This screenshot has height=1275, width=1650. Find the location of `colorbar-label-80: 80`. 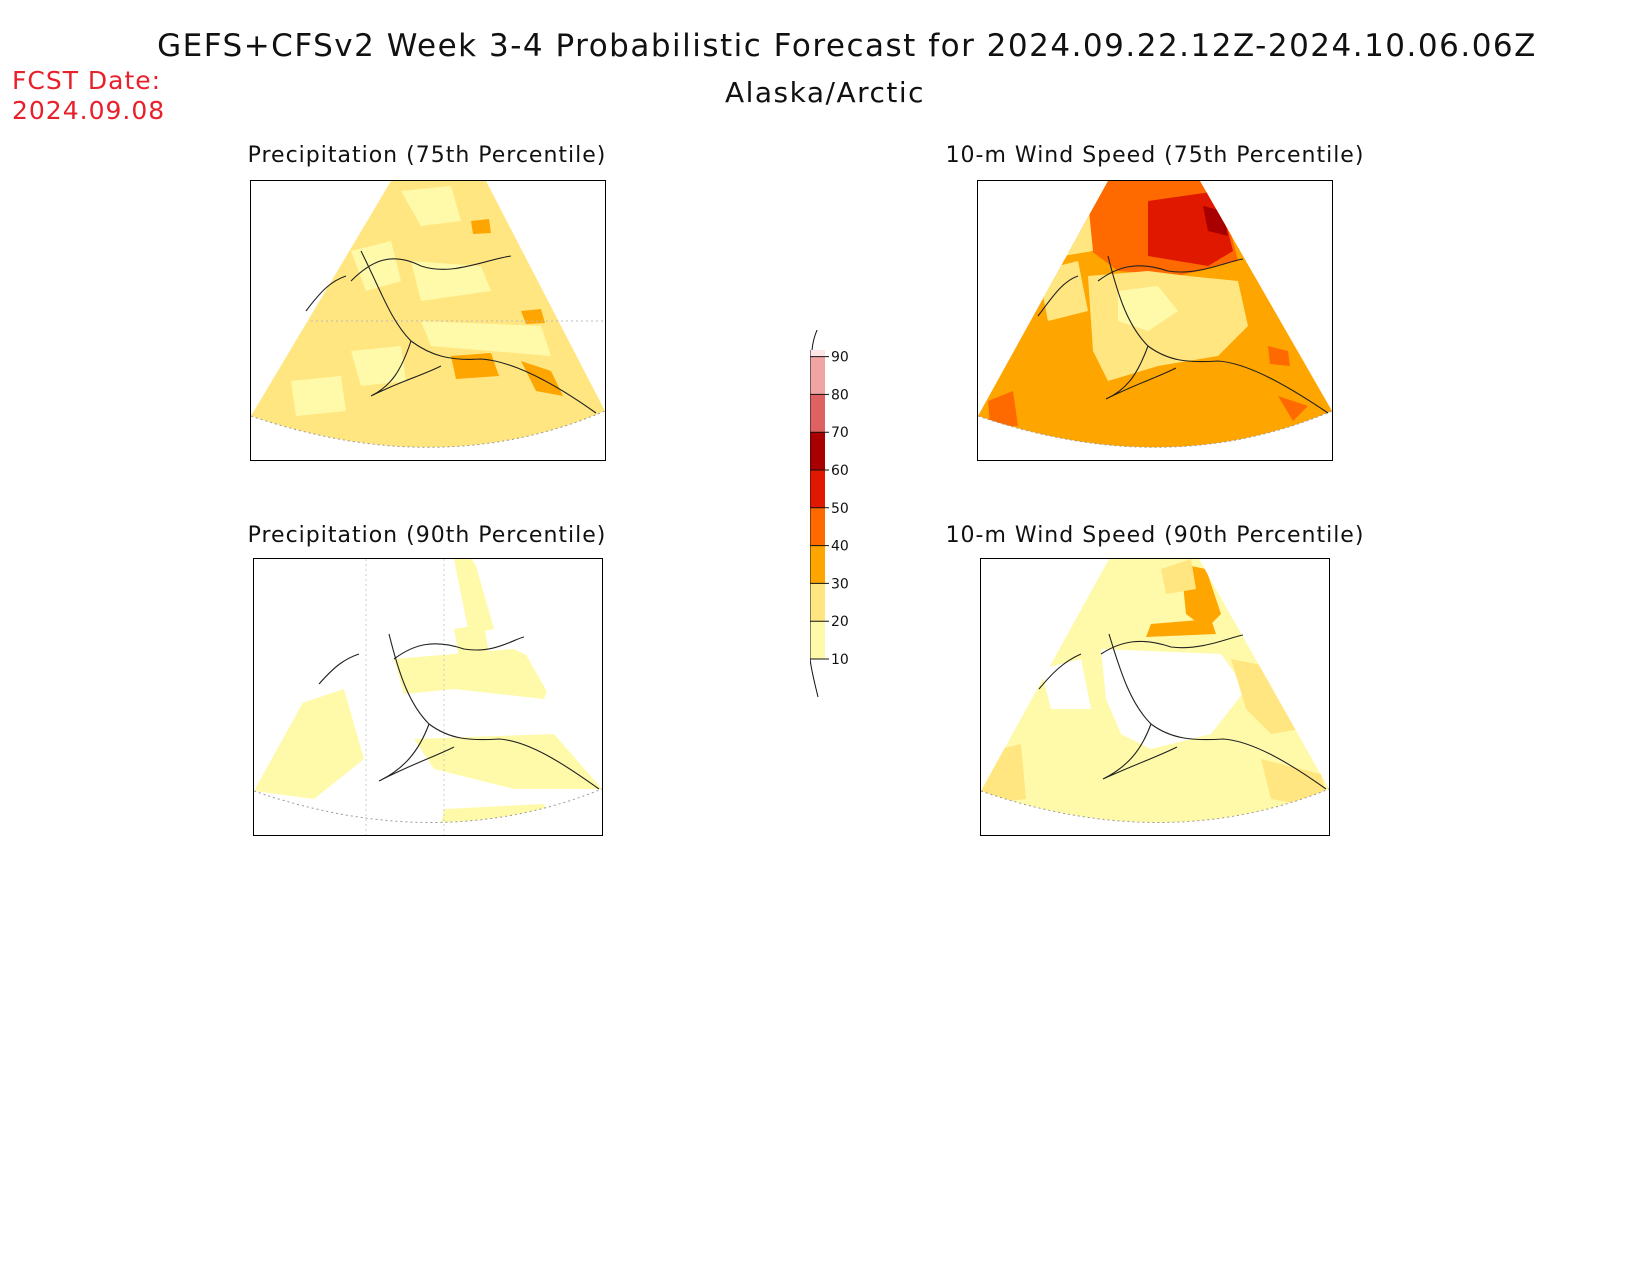

colorbar-label-80: 80 is located at coordinates (840, 395).